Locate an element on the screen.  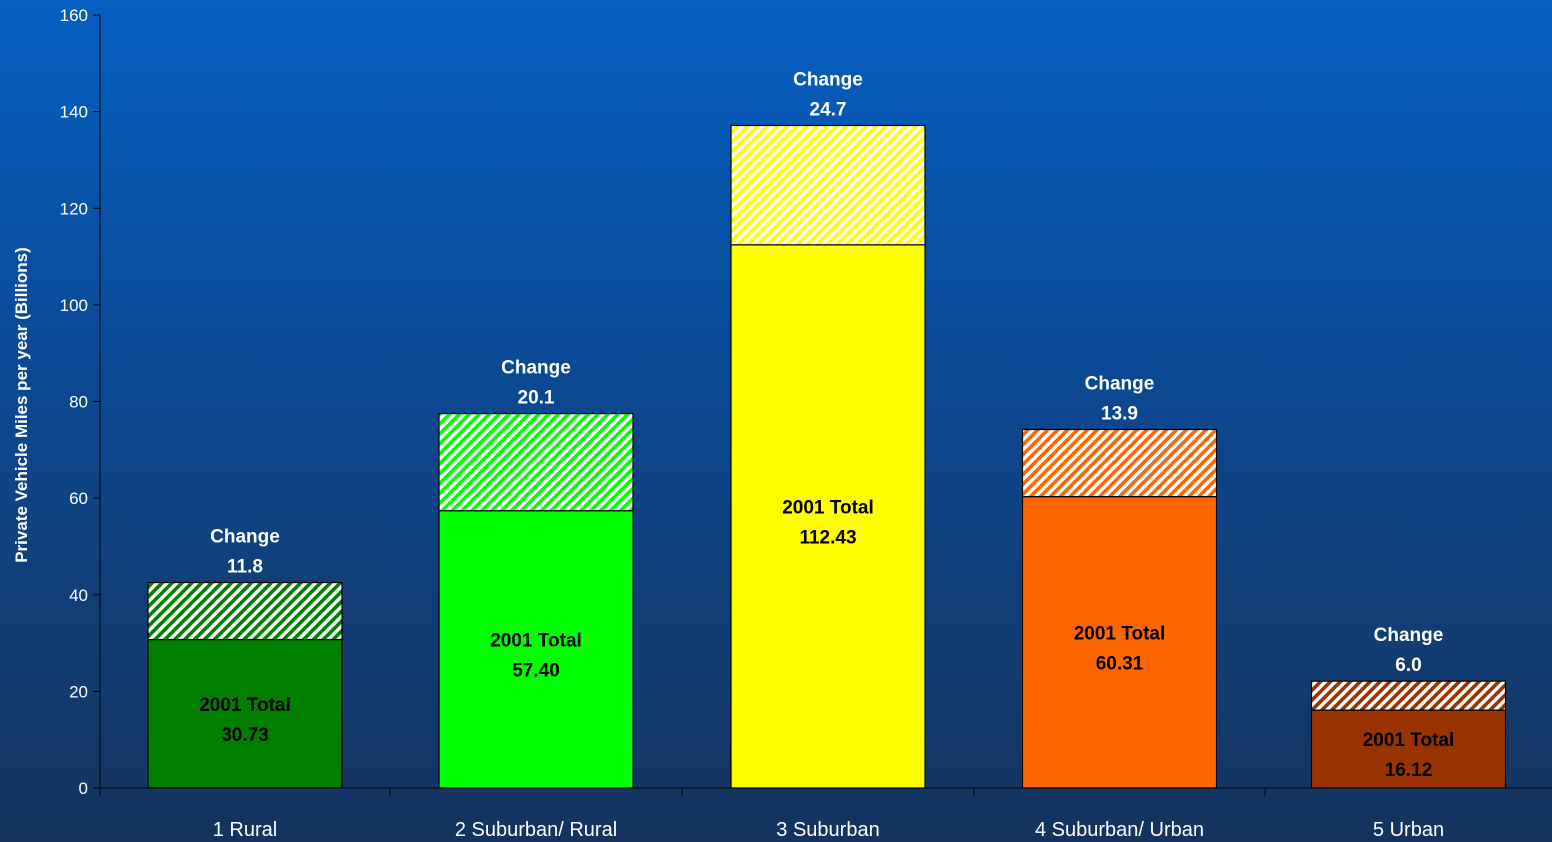
x-category-label: 5 Urban is located at coordinates (1408, 830).